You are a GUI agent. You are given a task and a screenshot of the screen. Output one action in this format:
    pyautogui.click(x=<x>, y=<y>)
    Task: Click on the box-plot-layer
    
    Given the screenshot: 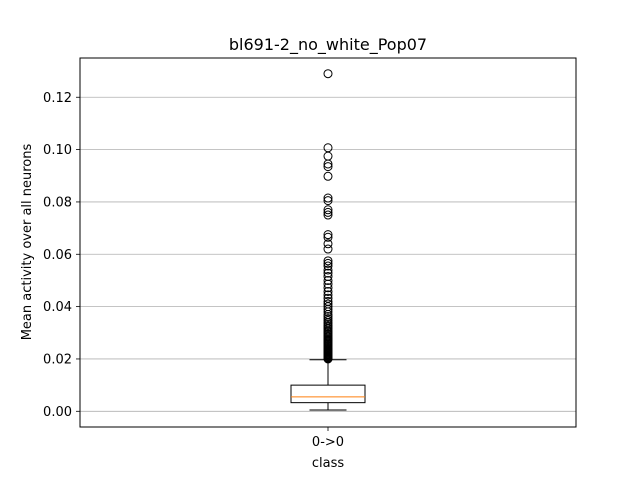 What is the action you would take?
    pyautogui.click(x=328, y=240)
    